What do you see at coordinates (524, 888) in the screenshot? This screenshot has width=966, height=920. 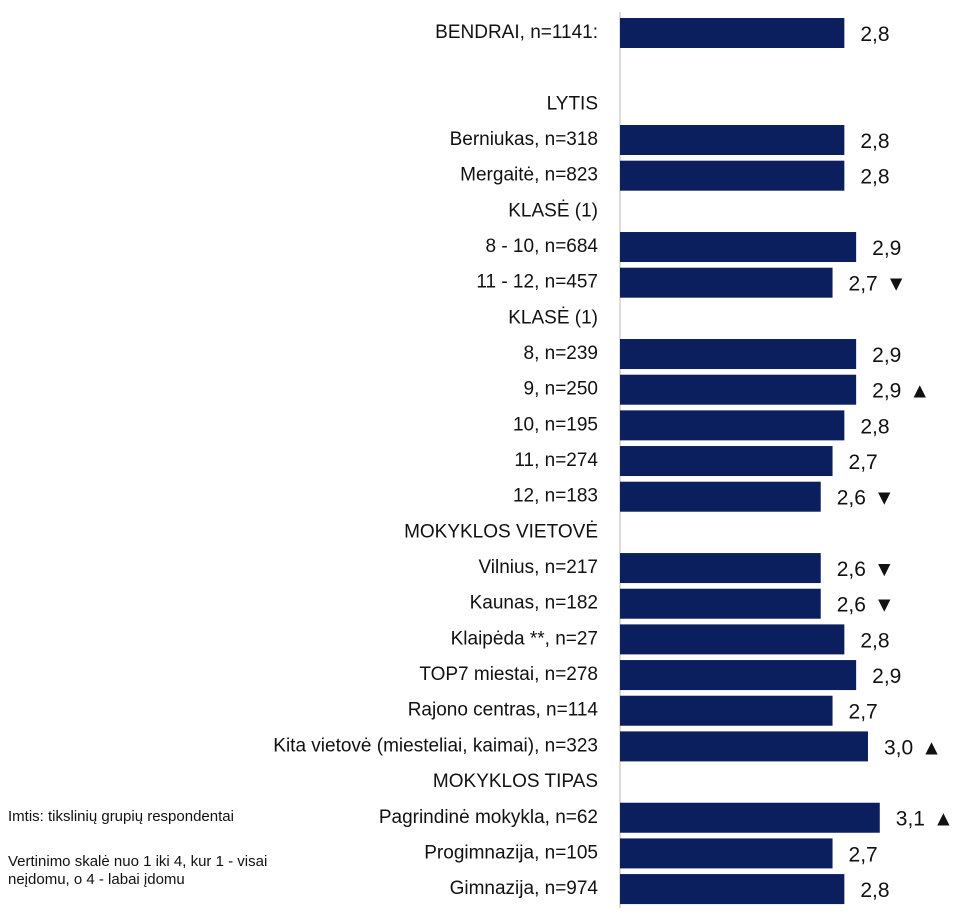 I see `category-label: Gimnazija, n=974` at bounding box center [524, 888].